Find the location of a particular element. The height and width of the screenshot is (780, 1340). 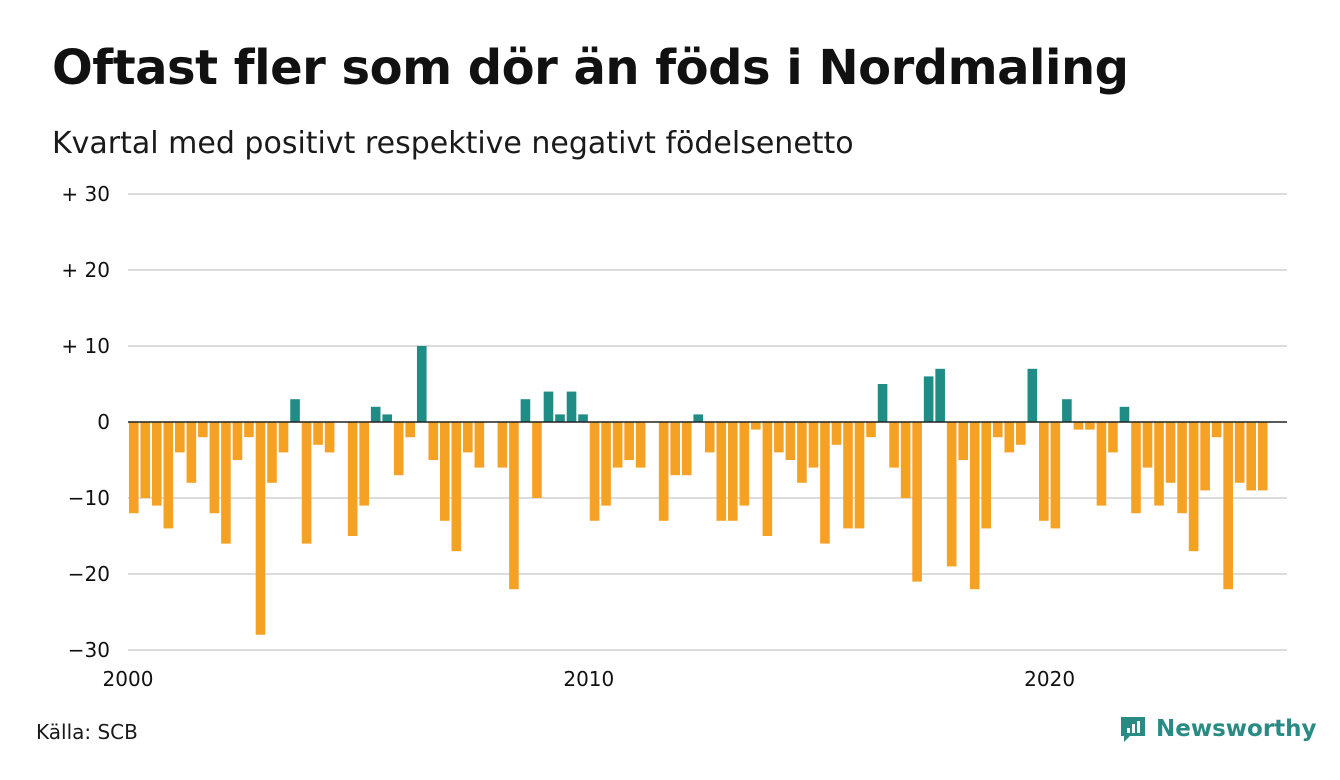

newsworthy-logo-icon is located at coordinates (1133, 729).